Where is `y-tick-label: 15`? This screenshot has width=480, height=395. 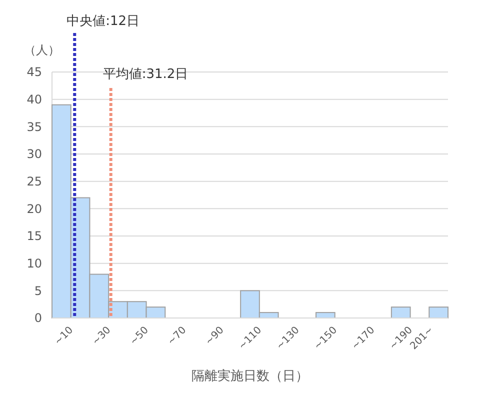 y-tick-label: 15 is located at coordinates (34, 236).